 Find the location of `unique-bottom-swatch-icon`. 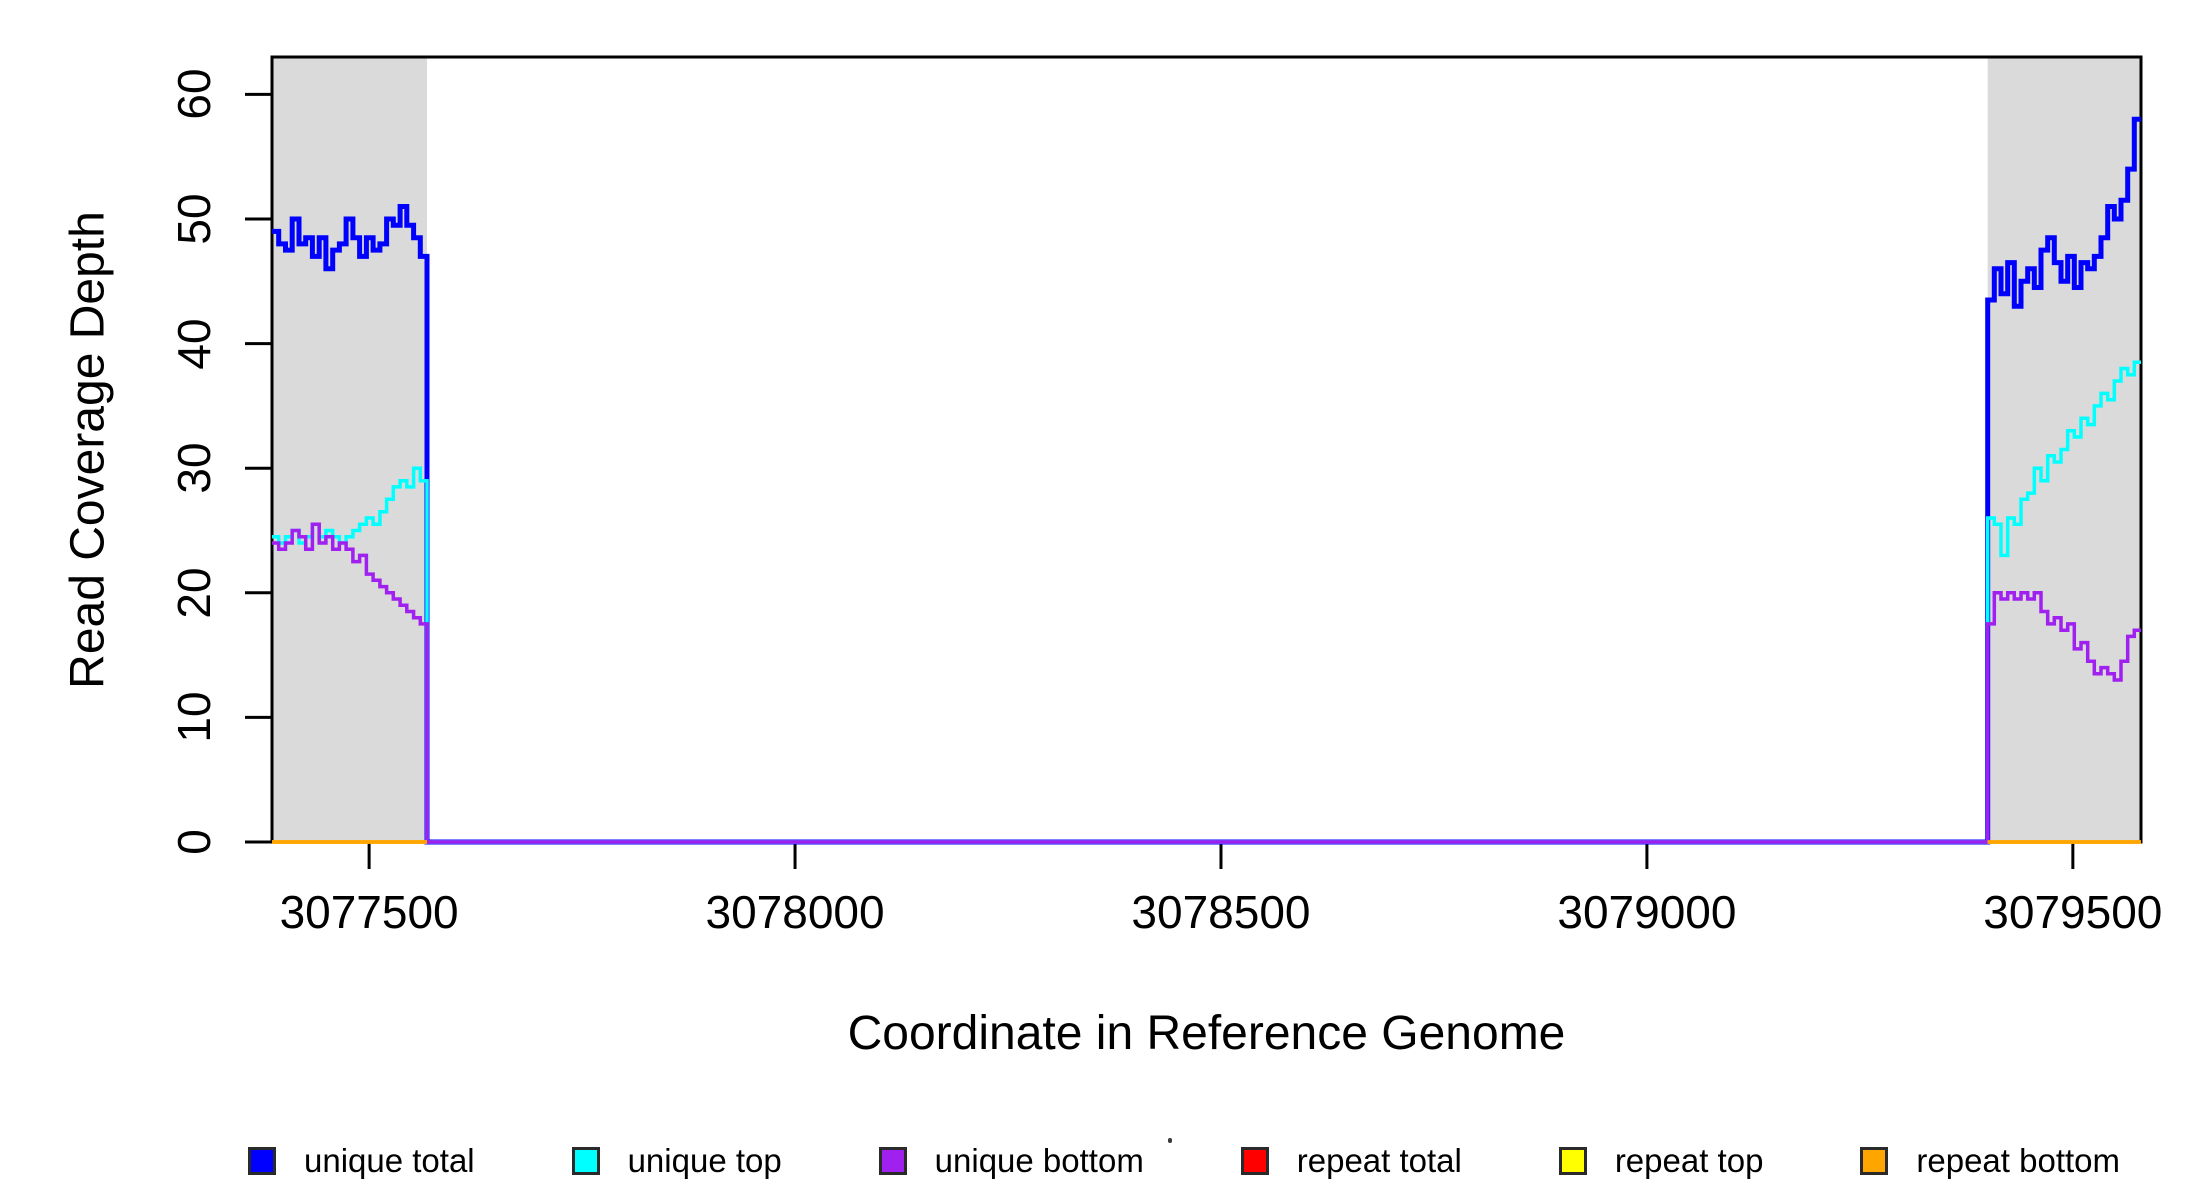

unique-bottom-swatch-icon is located at coordinates (892, 1161).